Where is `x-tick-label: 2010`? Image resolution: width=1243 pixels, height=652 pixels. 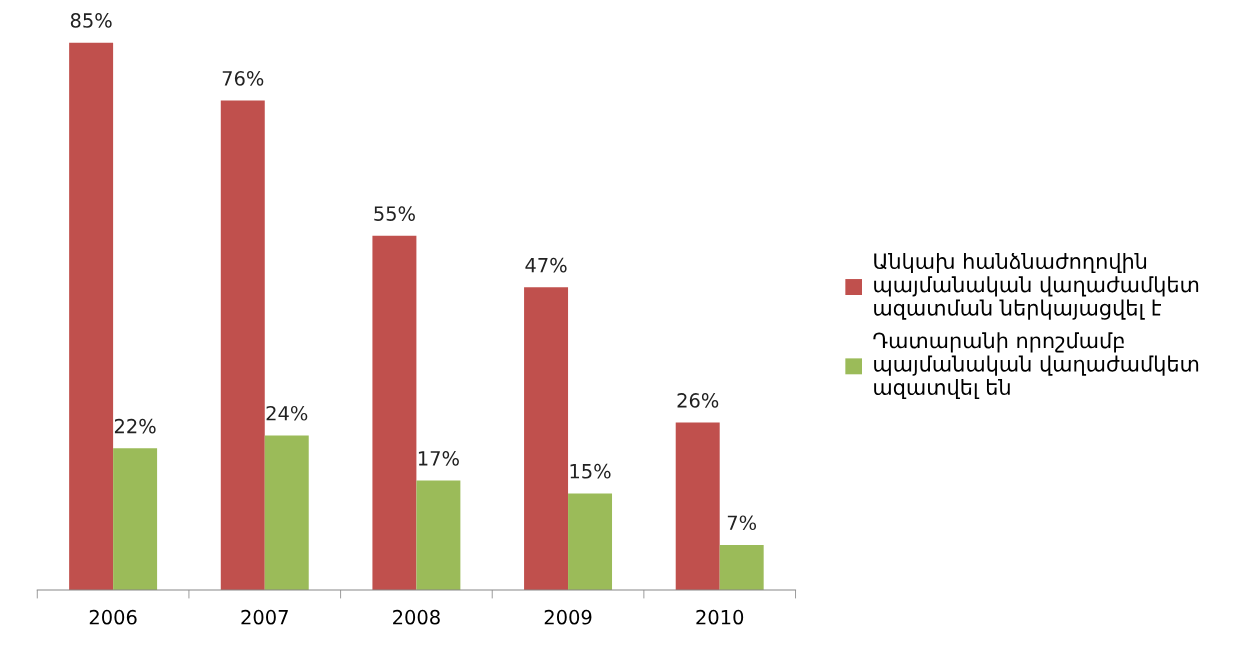 x-tick-label: 2010 is located at coordinates (720, 617).